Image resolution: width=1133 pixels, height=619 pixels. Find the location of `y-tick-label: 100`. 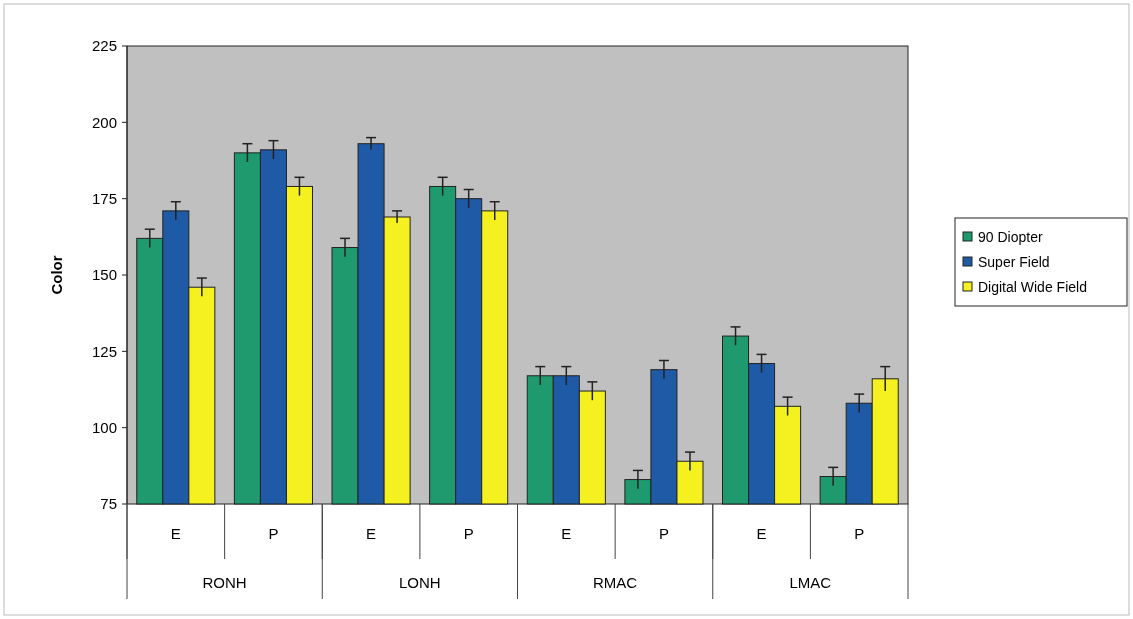

y-tick-label: 100 is located at coordinates (104, 427).